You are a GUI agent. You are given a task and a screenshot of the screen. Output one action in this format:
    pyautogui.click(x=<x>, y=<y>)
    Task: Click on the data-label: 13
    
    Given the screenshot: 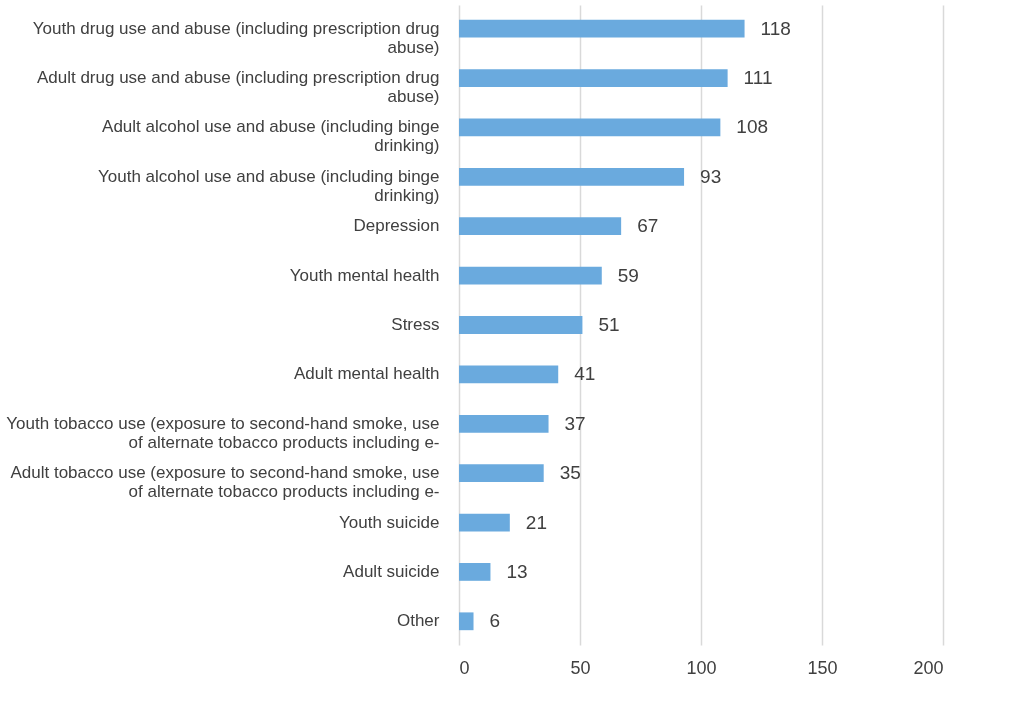 What is the action you would take?
    pyautogui.click(x=517, y=571)
    